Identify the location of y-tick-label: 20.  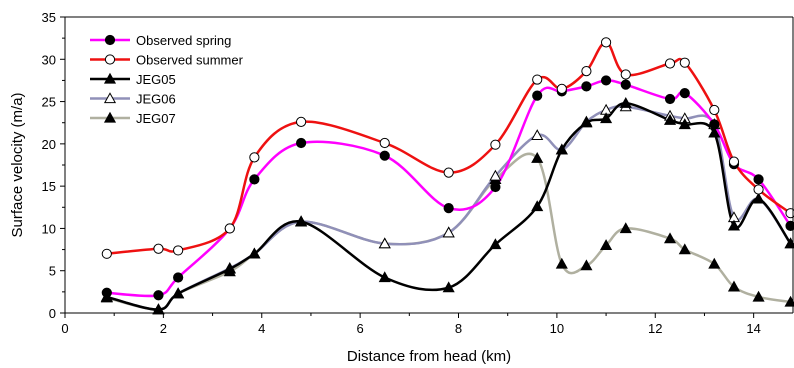
(49, 144).